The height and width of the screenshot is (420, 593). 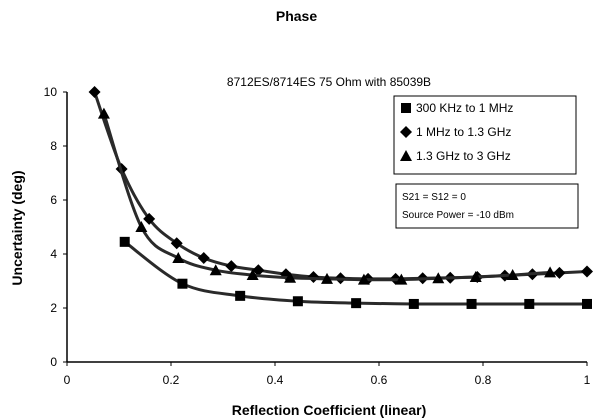 I want to click on legend-marker-diamond, so click(x=406, y=132).